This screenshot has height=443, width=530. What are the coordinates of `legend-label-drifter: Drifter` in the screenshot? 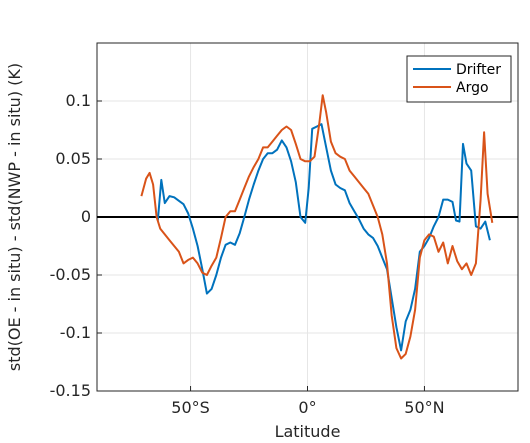 It's located at (478, 70).